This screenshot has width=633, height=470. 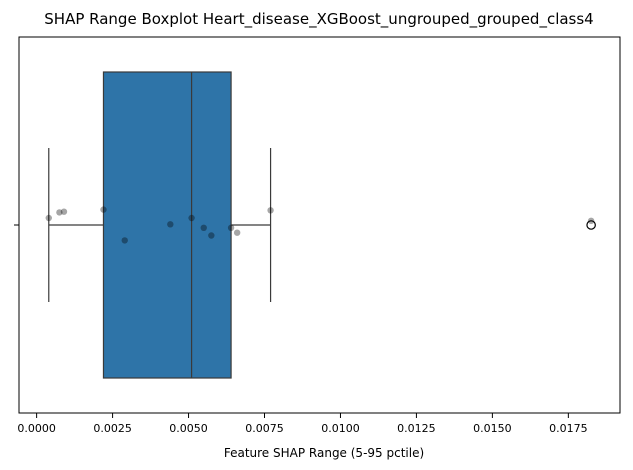 What do you see at coordinates (324, 453) in the screenshot?
I see `x-axis-label: Feature SHAP Range (5-95 pctile)` at bounding box center [324, 453].